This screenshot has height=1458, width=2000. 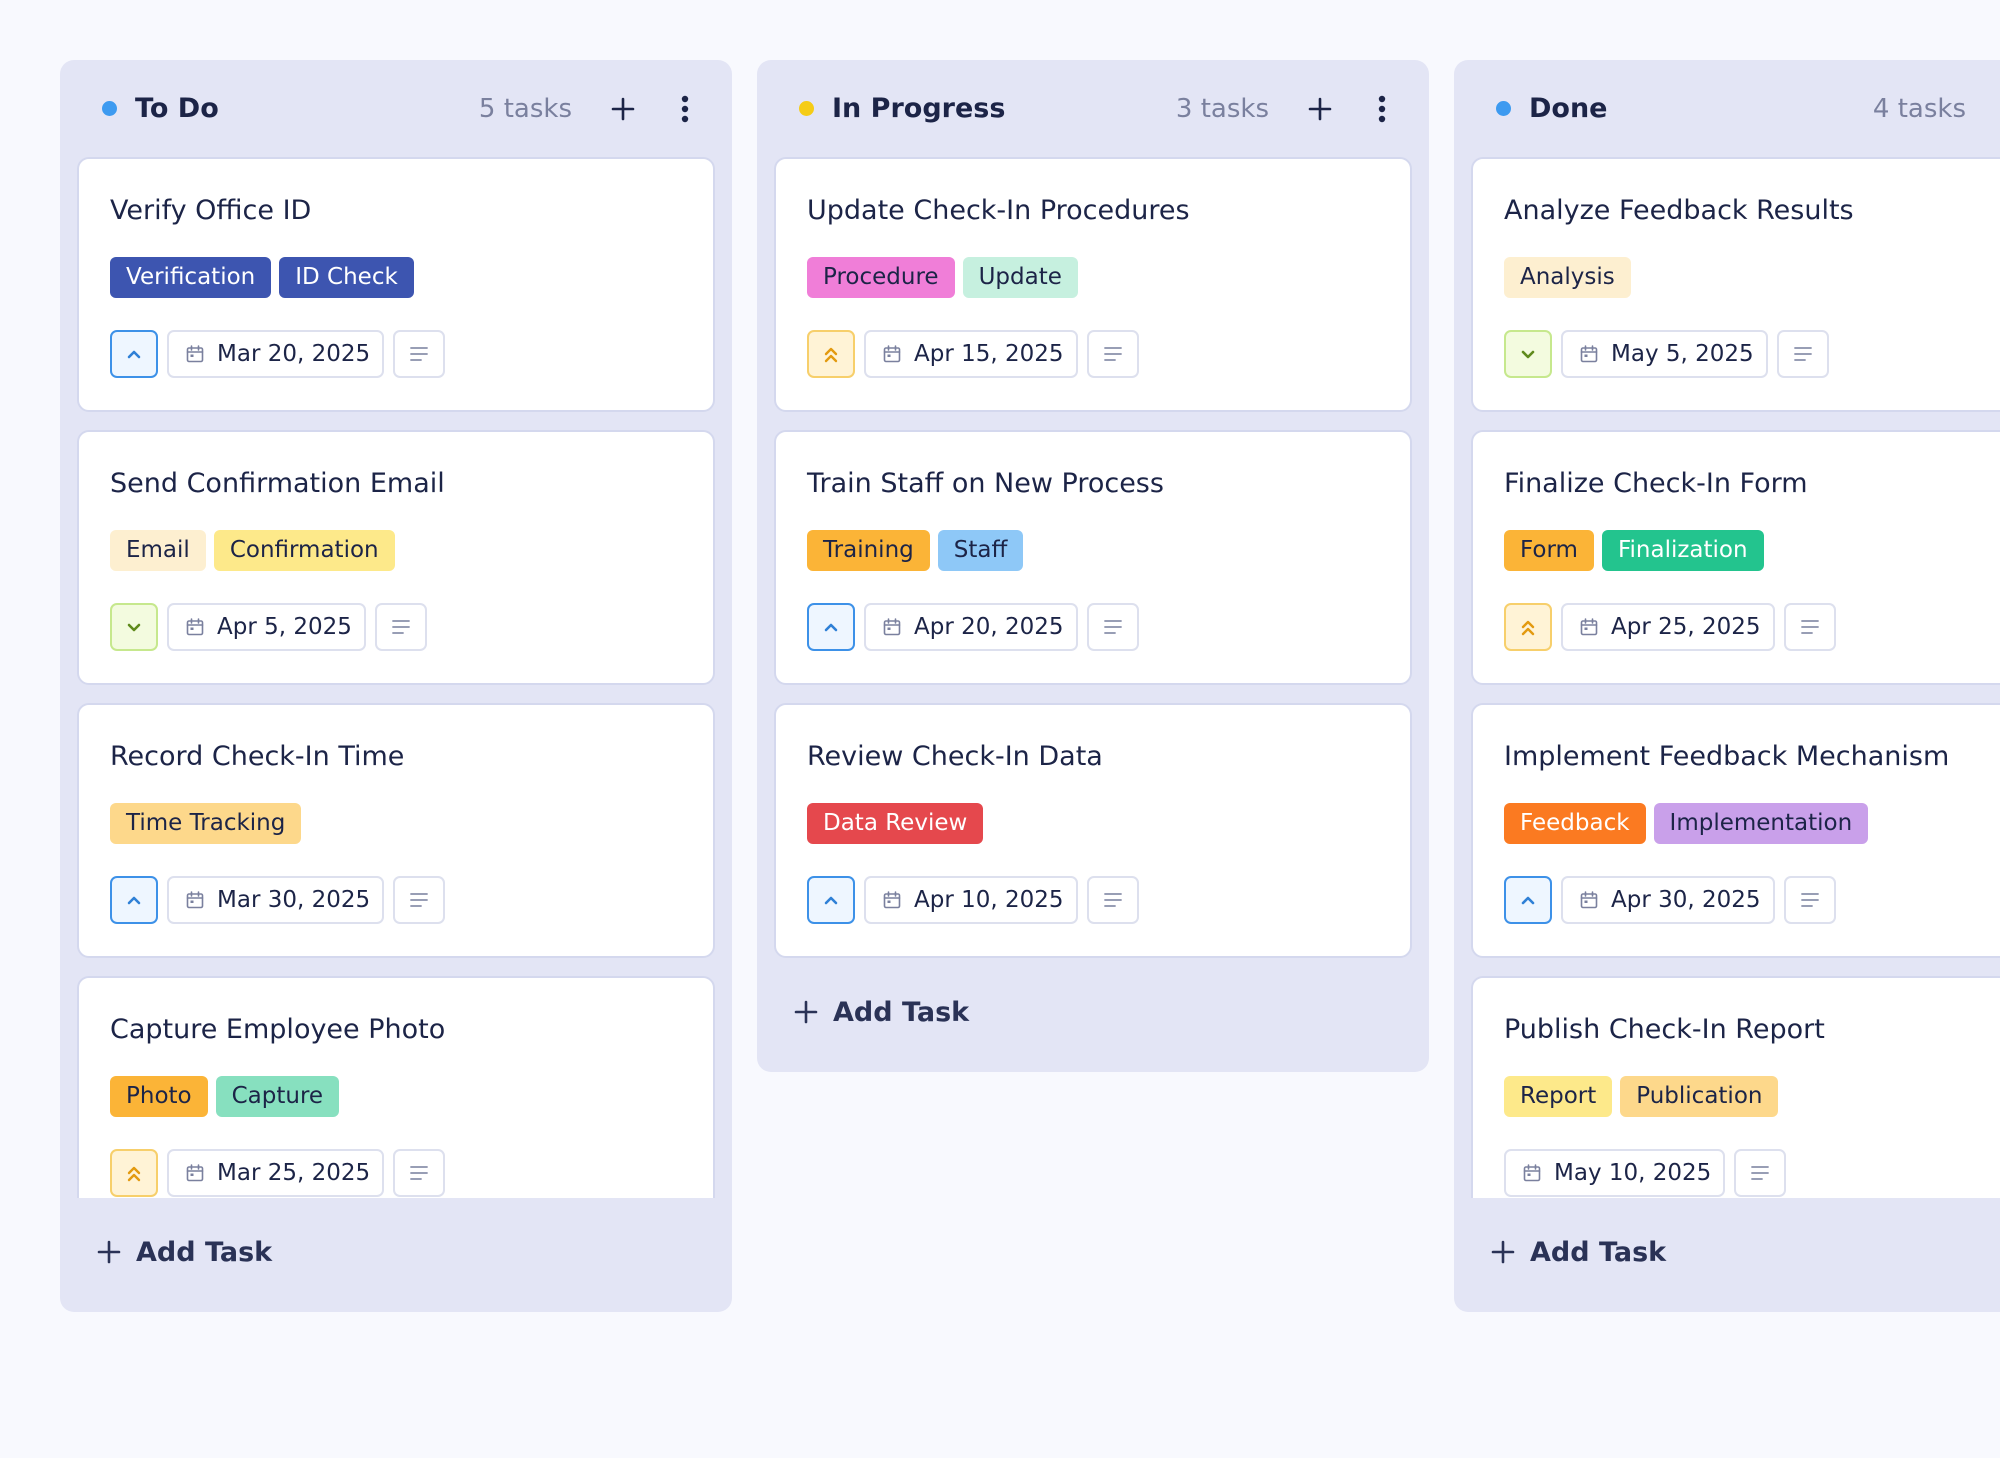 I want to click on due-date-chip: Apr 5, 2025, so click(x=266, y=627).